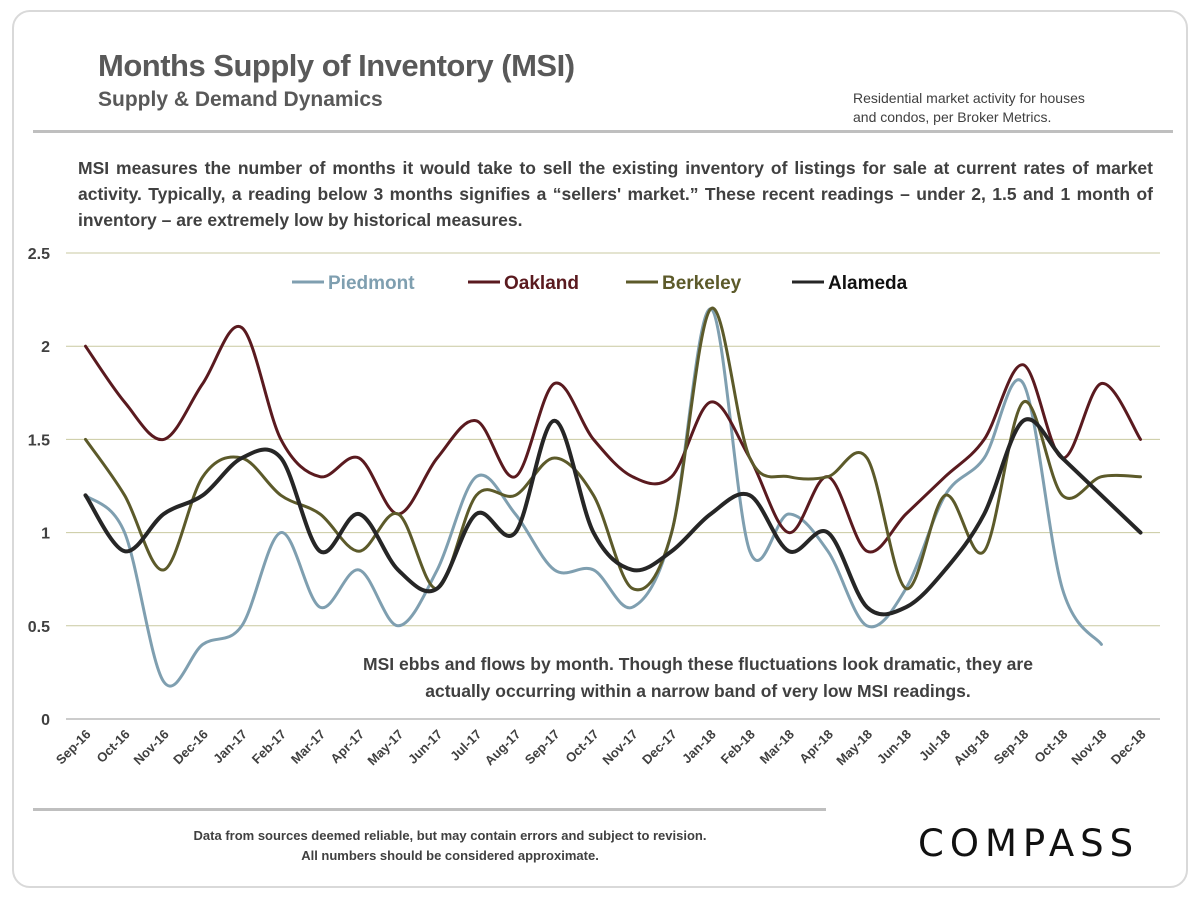 The image size is (1200, 900). What do you see at coordinates (777, 747) in the screenshot?
I see `x-tick-label: Mar-18` at bounding box center [777, 747].